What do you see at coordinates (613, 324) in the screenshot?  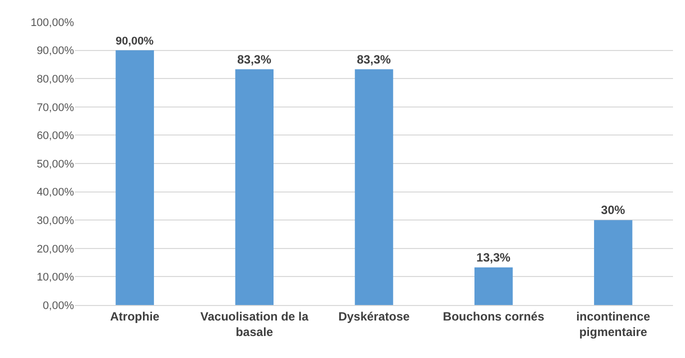 I see `x-tick-label: incontinence pigmentaire` at bounding box center [613, 324].